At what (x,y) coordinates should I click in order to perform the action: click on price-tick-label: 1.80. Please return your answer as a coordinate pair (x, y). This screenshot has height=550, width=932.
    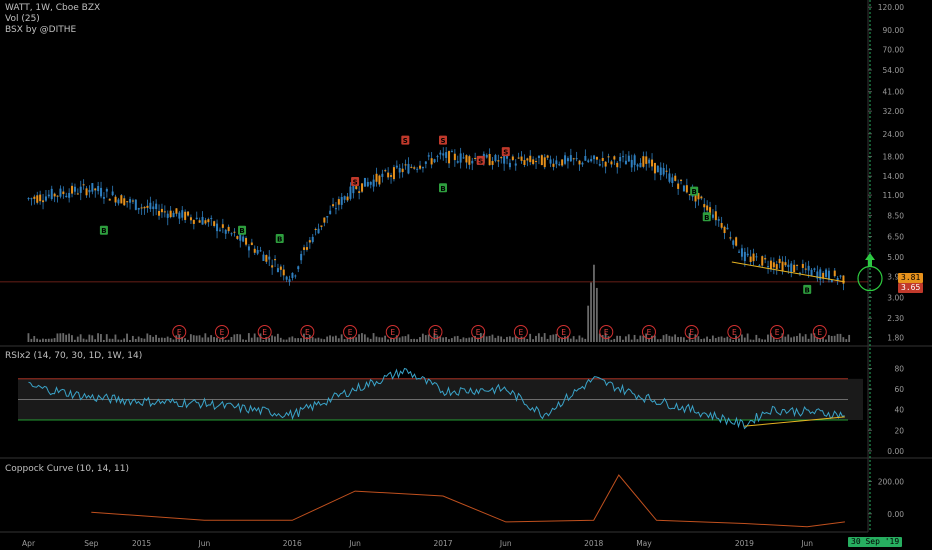
    Looking at the image, I should click on (895, 338).